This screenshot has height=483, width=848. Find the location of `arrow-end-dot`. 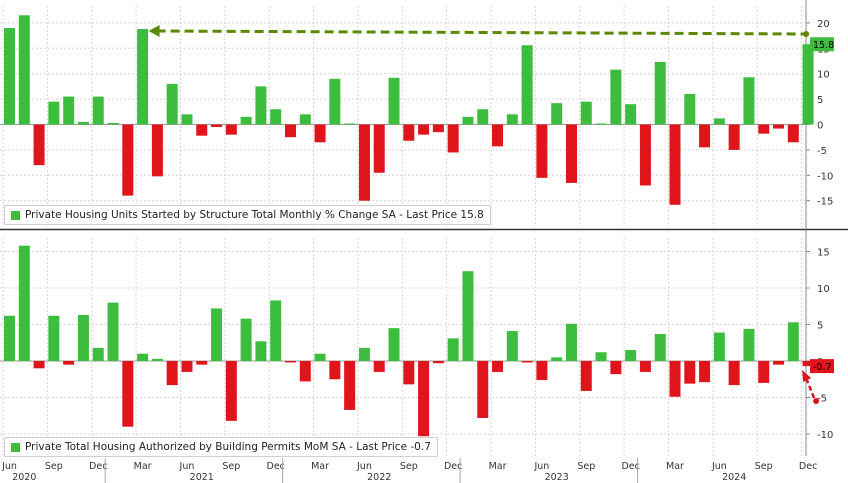

arrow-end-dot is located at coordinates (806, 33).